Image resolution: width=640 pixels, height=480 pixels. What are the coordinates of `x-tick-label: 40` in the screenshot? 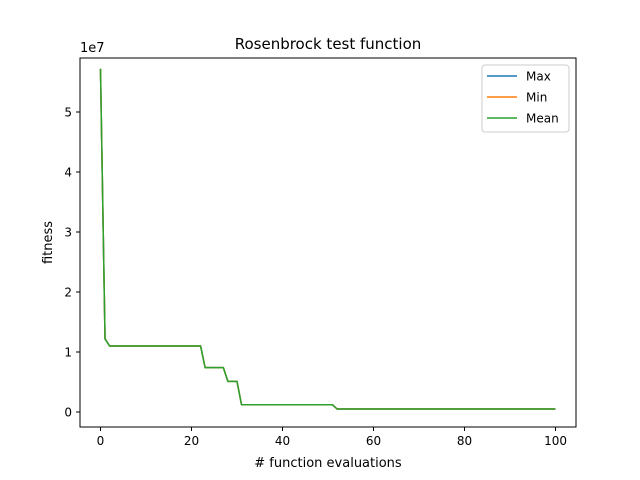 It's located at (282, 441).